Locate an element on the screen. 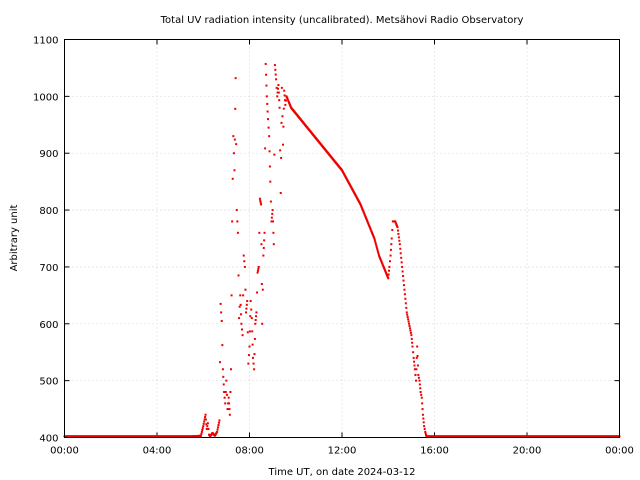 The height and width of the screenshot is (480, 640). y-tick-label: 1100 is located at coordinates (45, 41).